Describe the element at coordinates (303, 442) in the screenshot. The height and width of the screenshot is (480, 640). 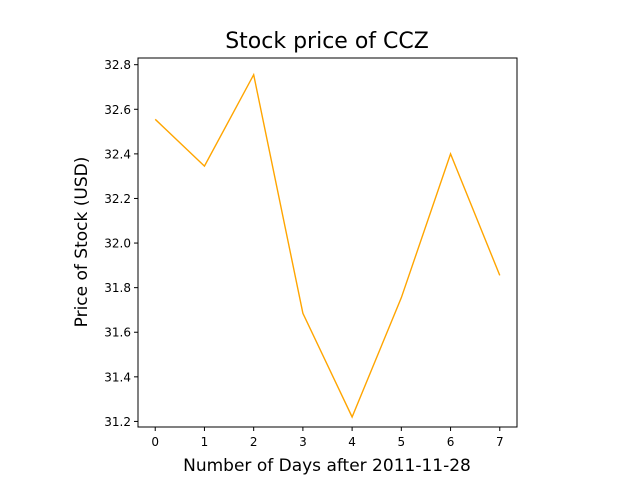
I see `x-tick-label: 3` at that location.